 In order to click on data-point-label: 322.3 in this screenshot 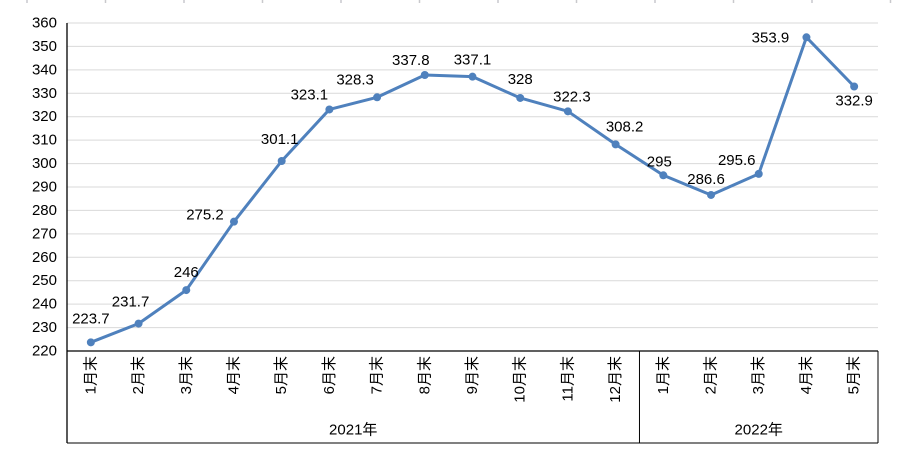, I will do `click(572, 96)`.